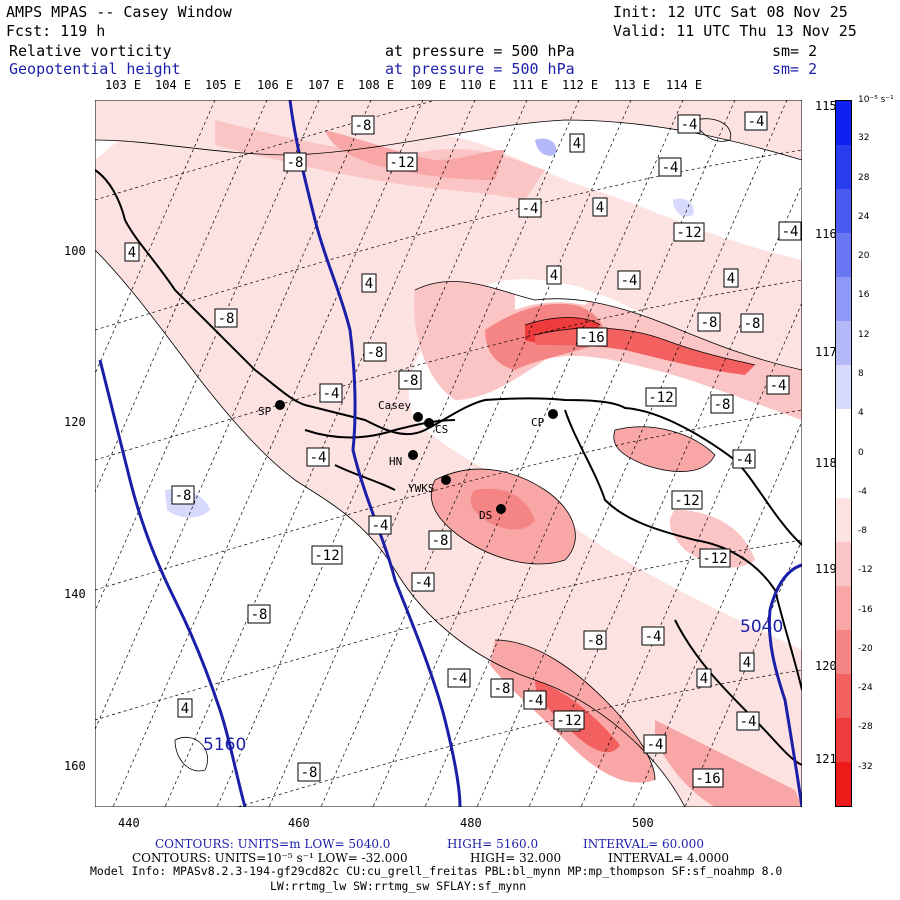 Image resolution: width=900 pixels, height=900 pixels. Describe the element at coordinates (864, 177) in the screenshot. I see `colorbar-tick: 28` at that location.